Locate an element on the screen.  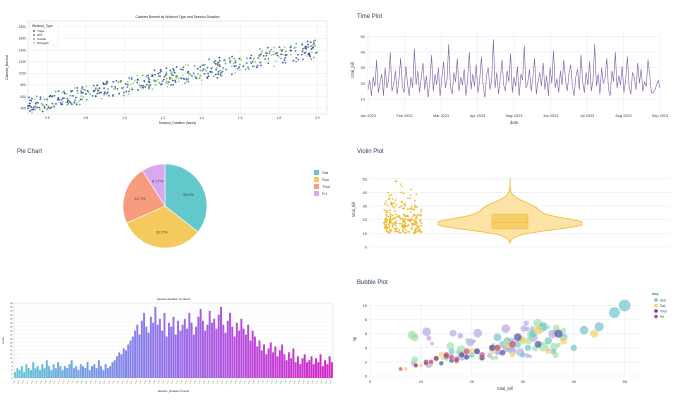
x-tick-label: 0.79 is located at coordinates (72, 382).